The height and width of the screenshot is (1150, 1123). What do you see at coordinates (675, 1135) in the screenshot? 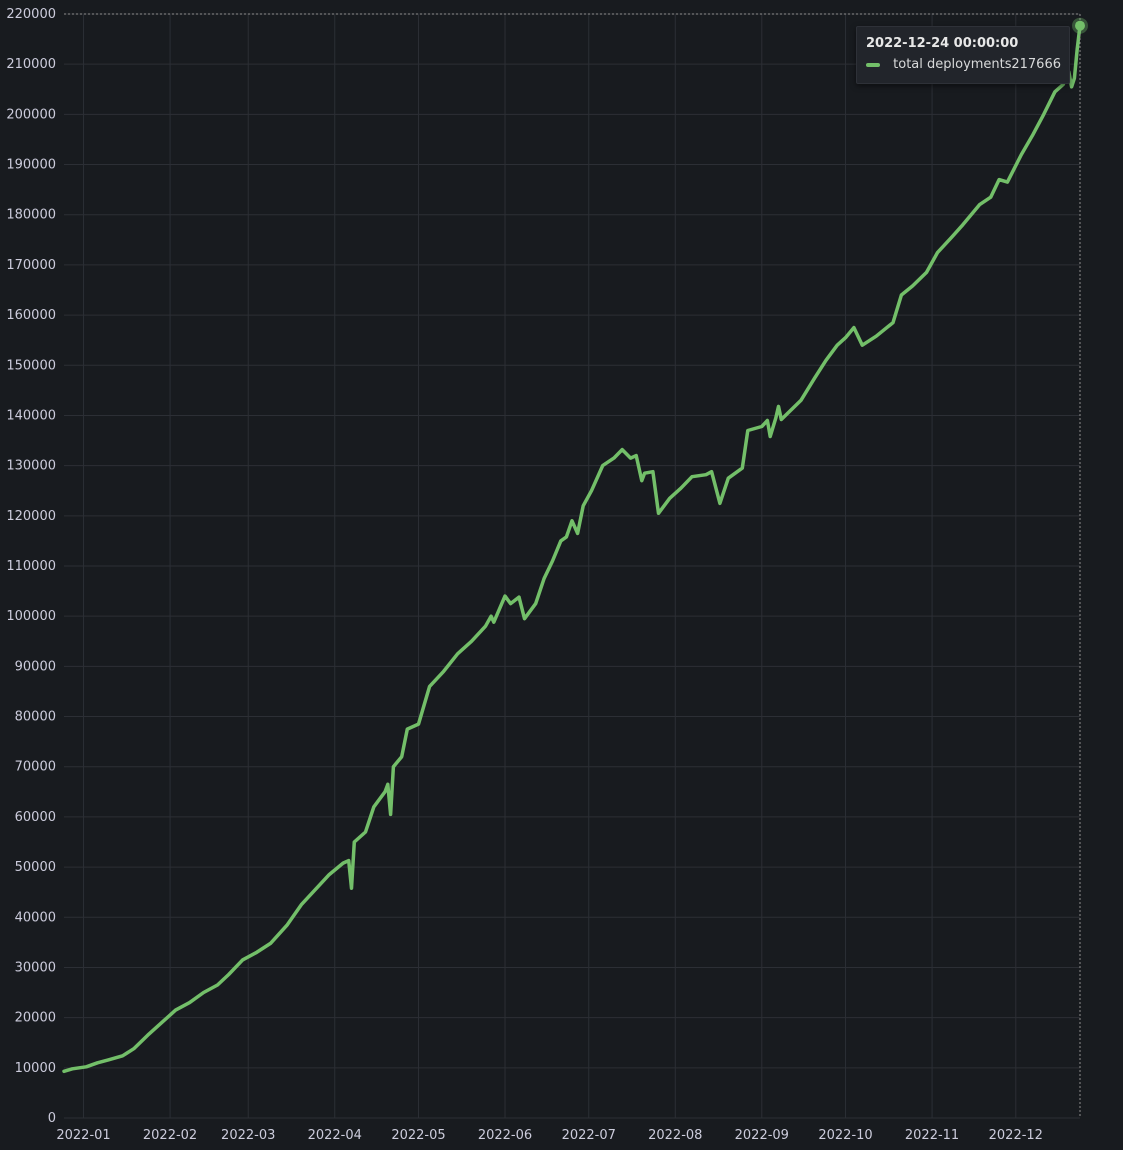
I see `x-tick-label: 2022-08` at bounding box center [675, 1135].